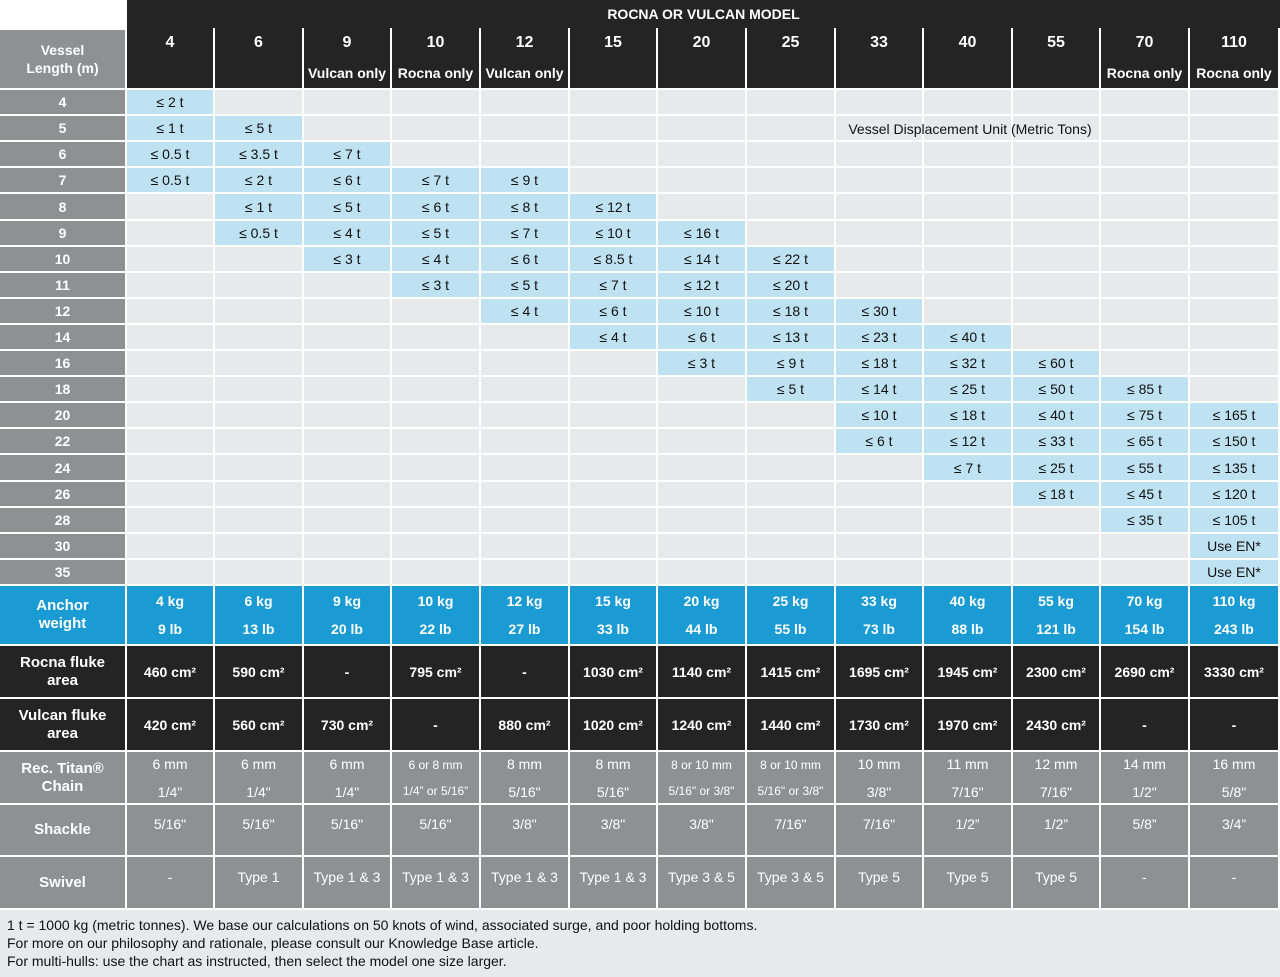 The image size is (1280, 977). Describe the element at coordinates (613, 830) in the screenshot. I see `shackle-cell: 3/8"` at that location.